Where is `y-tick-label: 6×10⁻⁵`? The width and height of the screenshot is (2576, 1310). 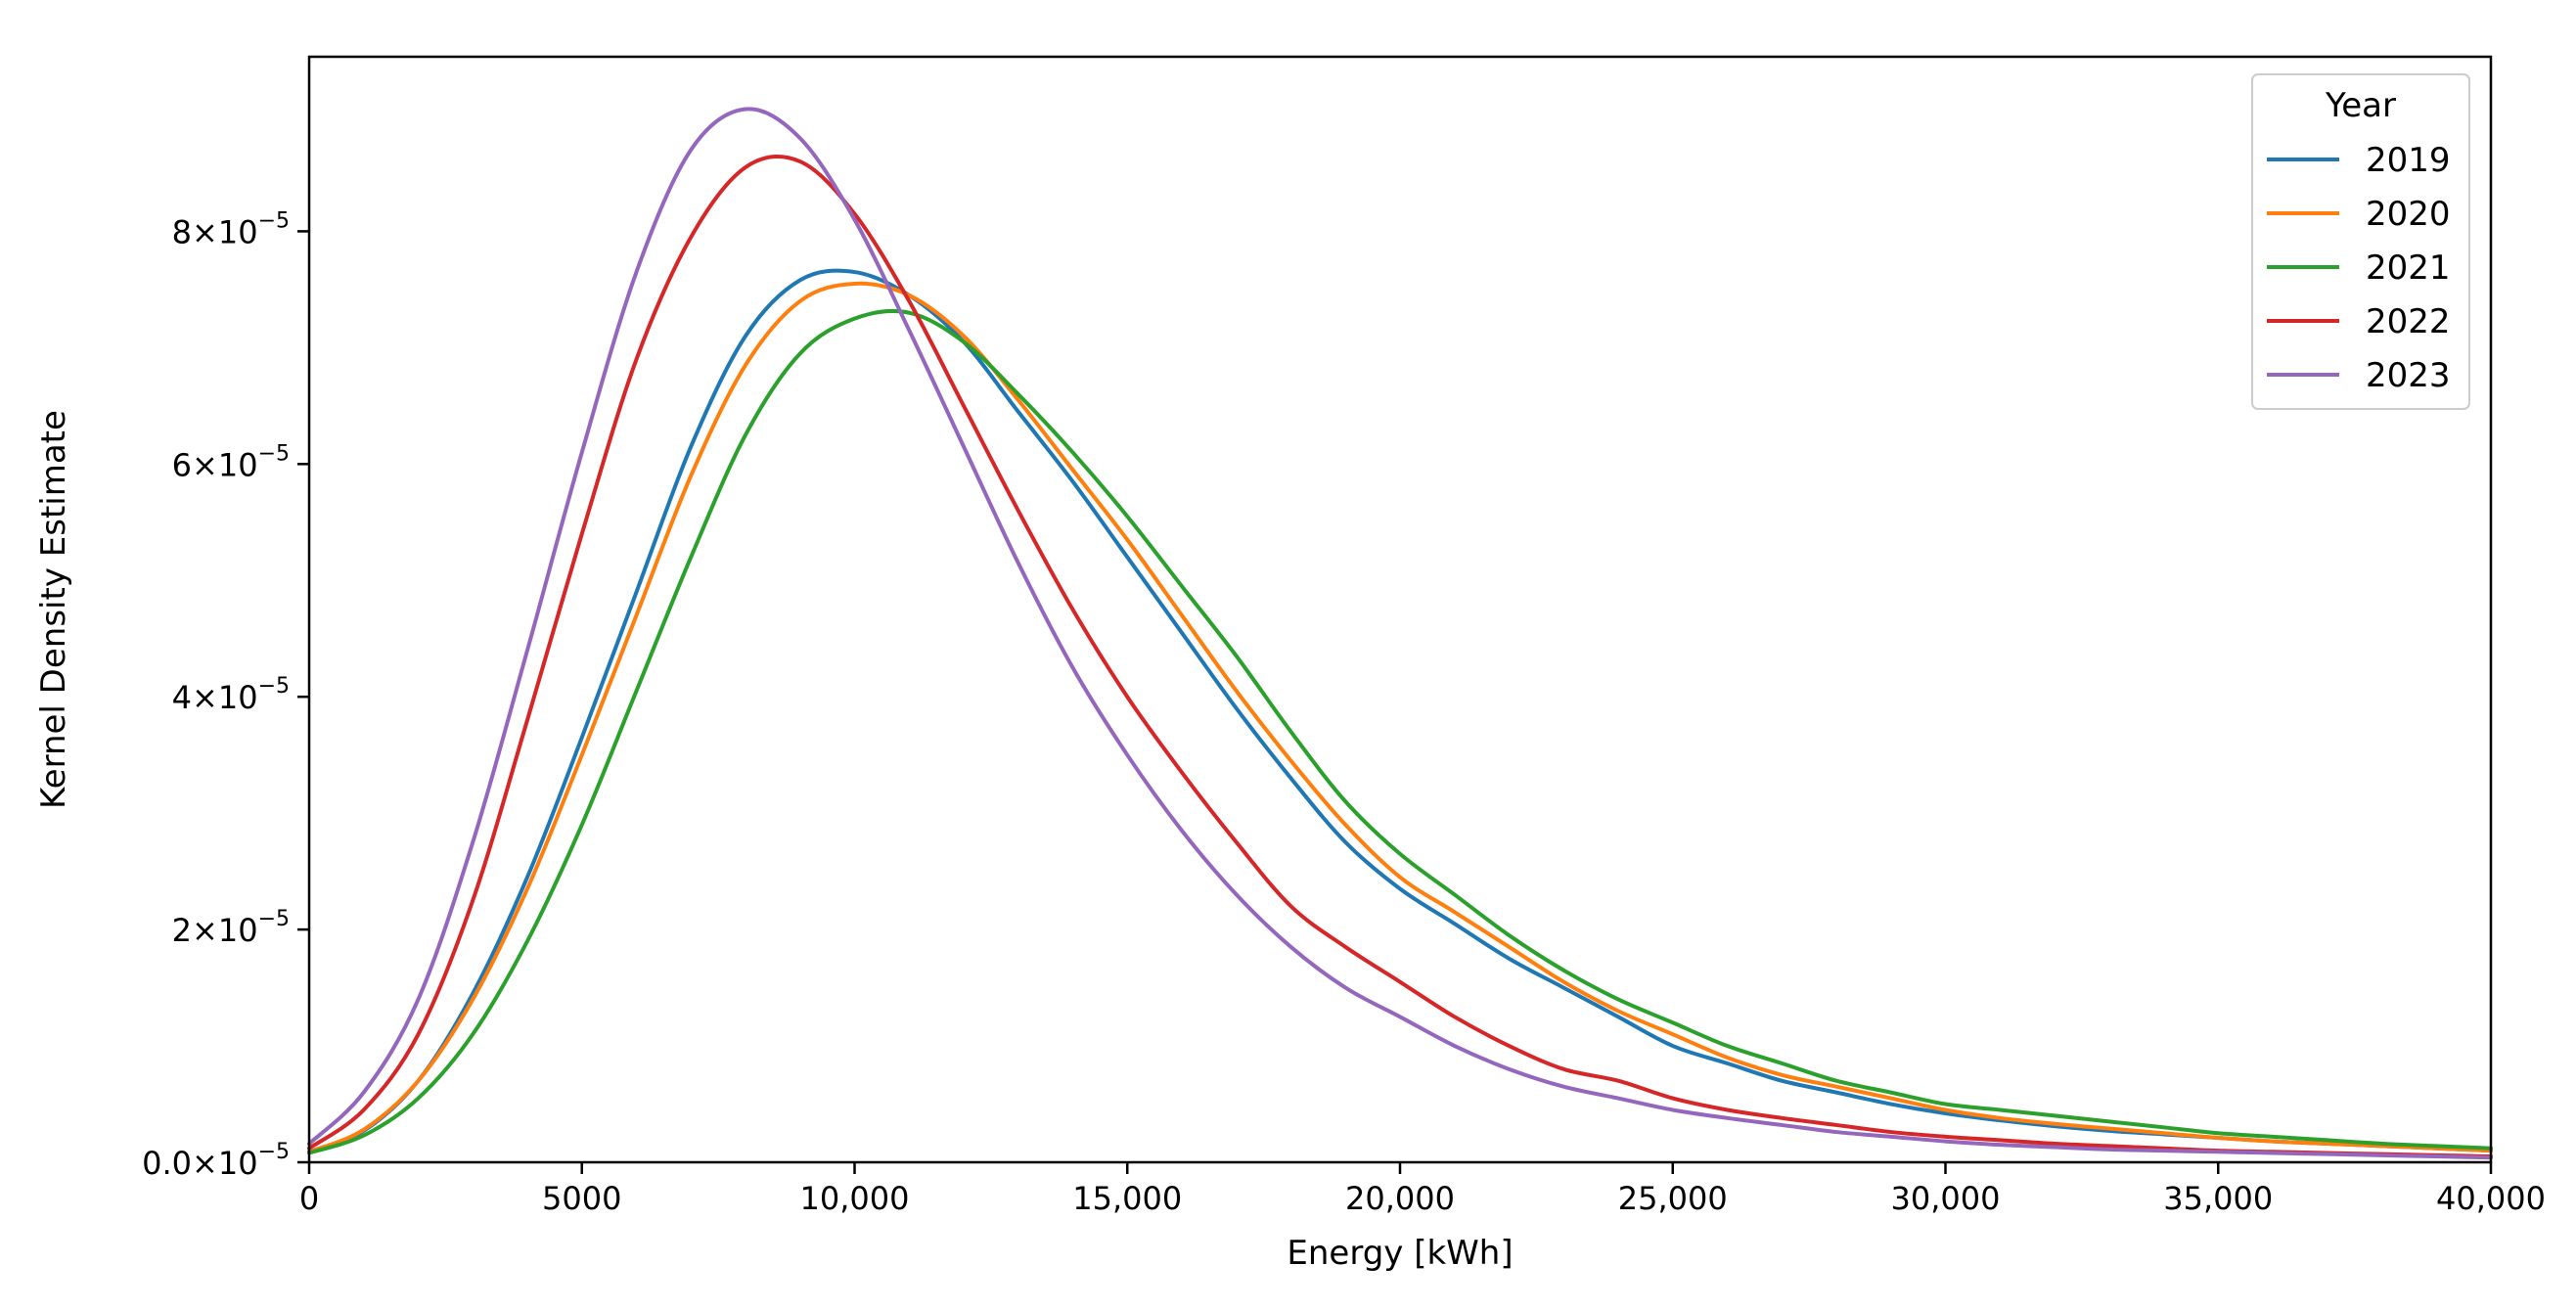
y-tick-label: 6×10⁻⁵ is located at coordinates (231, 462).